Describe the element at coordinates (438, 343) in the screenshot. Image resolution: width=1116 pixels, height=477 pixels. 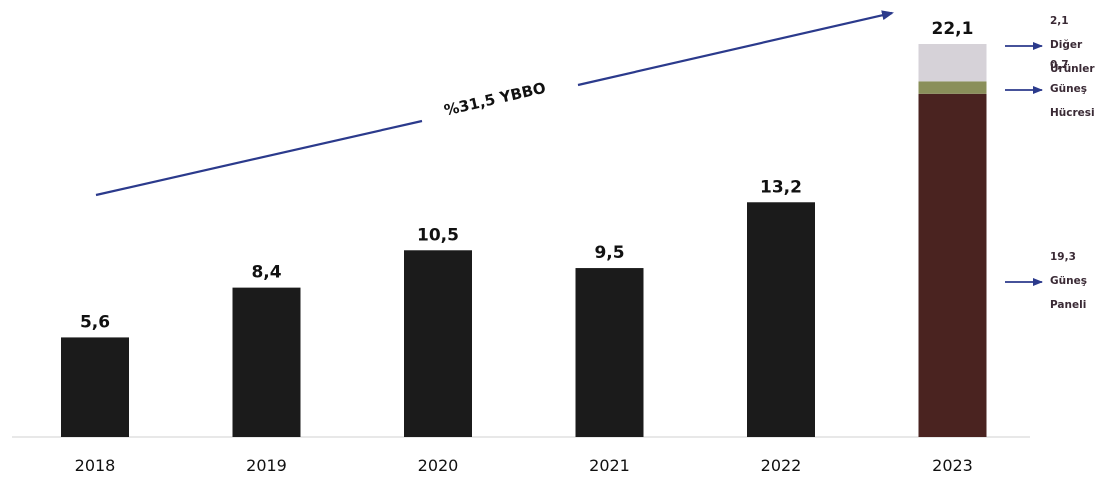
I see `bar-2020` at that location.